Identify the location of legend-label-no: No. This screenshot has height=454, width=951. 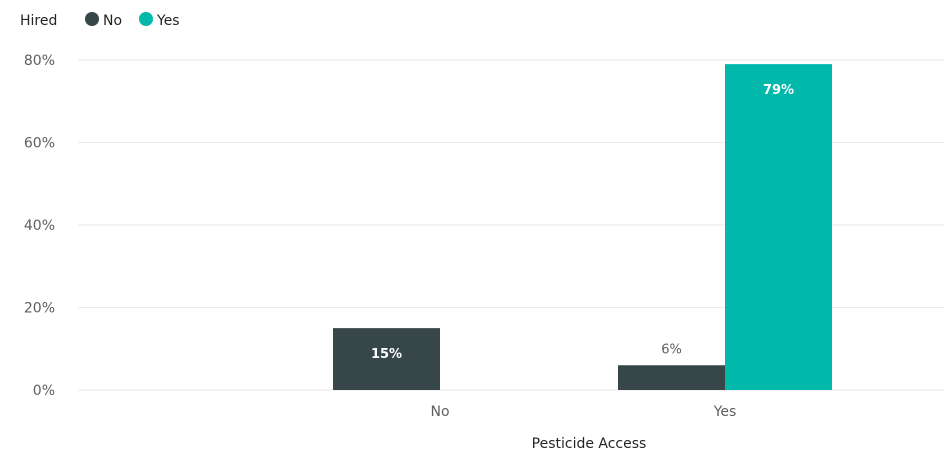
(112, 21).